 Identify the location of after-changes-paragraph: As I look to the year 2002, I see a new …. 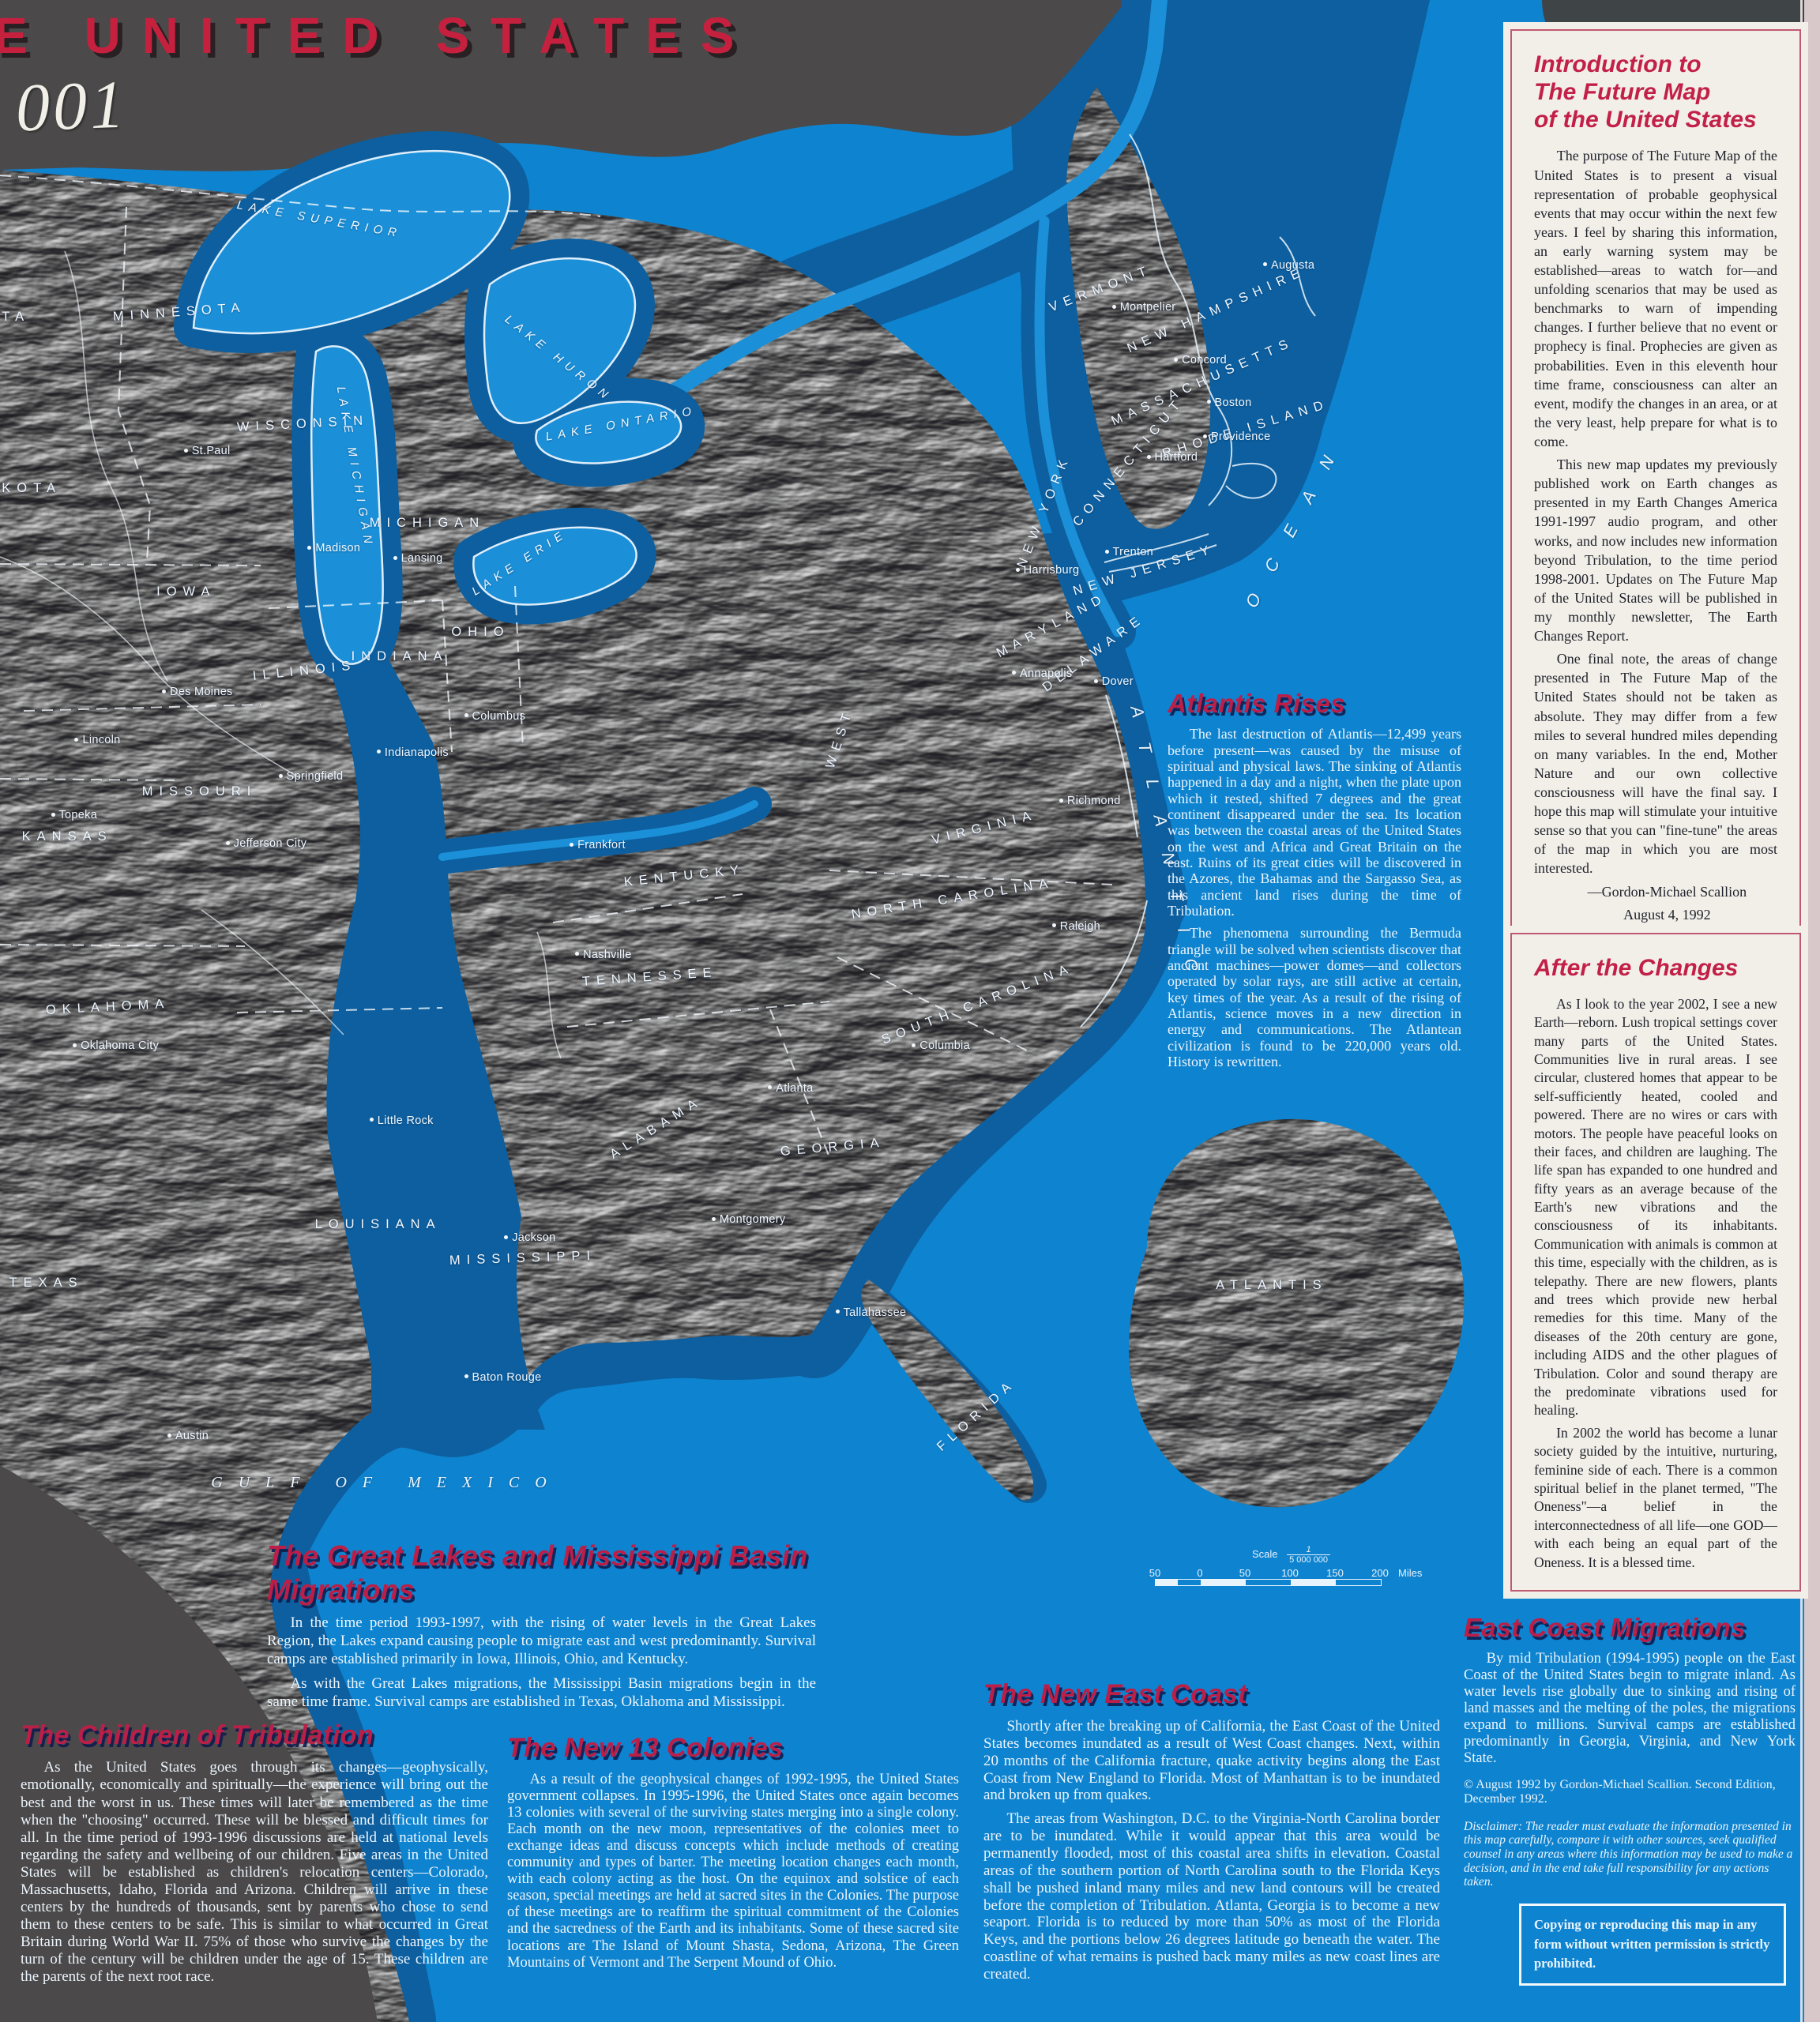
(1655, 1207).